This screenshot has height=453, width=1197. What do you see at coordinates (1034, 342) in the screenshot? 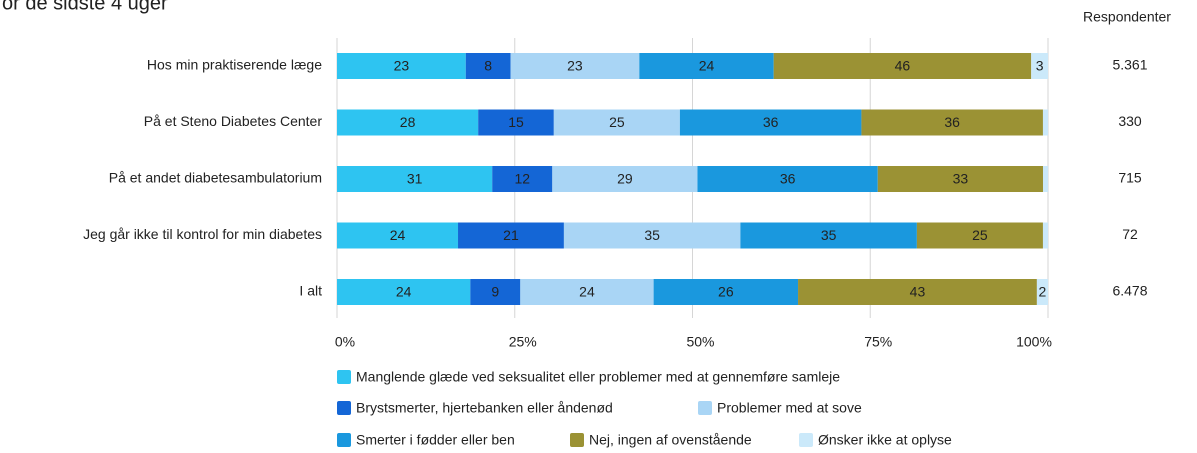
I see `x-tick-label: 100%` at bounding box center [1034, 342].